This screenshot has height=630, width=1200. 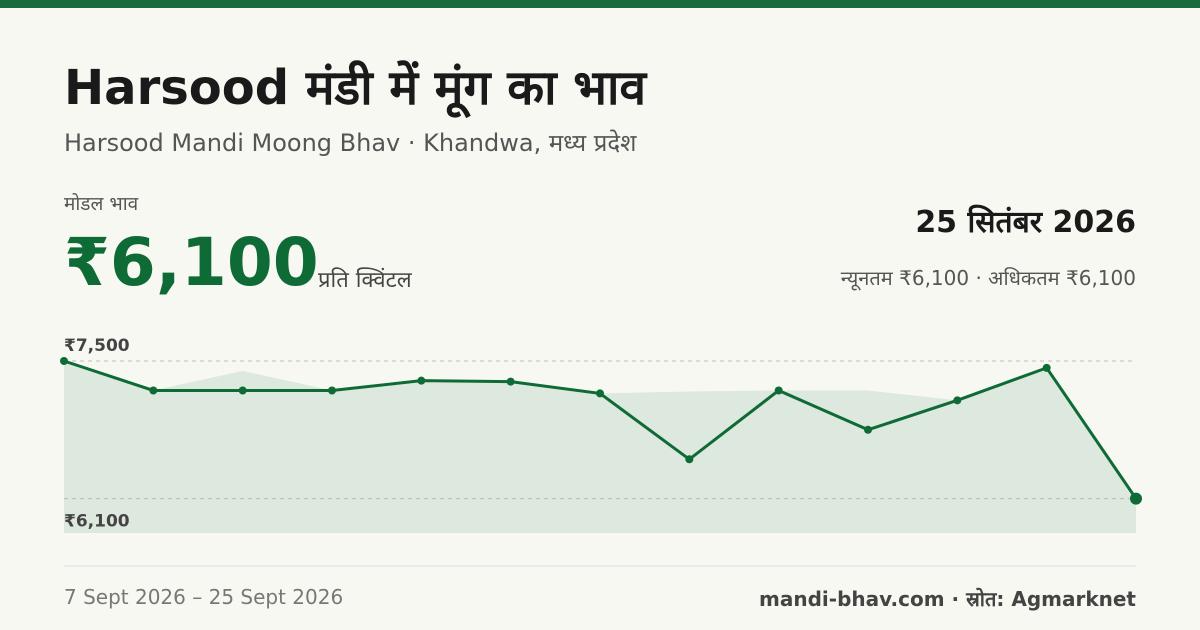 What do you see at coordinates (947, 599) in the screenshot?
I see `source: mandi-bhav.com · स्रोत: Agmarknet` at bounding box center [947, 599].